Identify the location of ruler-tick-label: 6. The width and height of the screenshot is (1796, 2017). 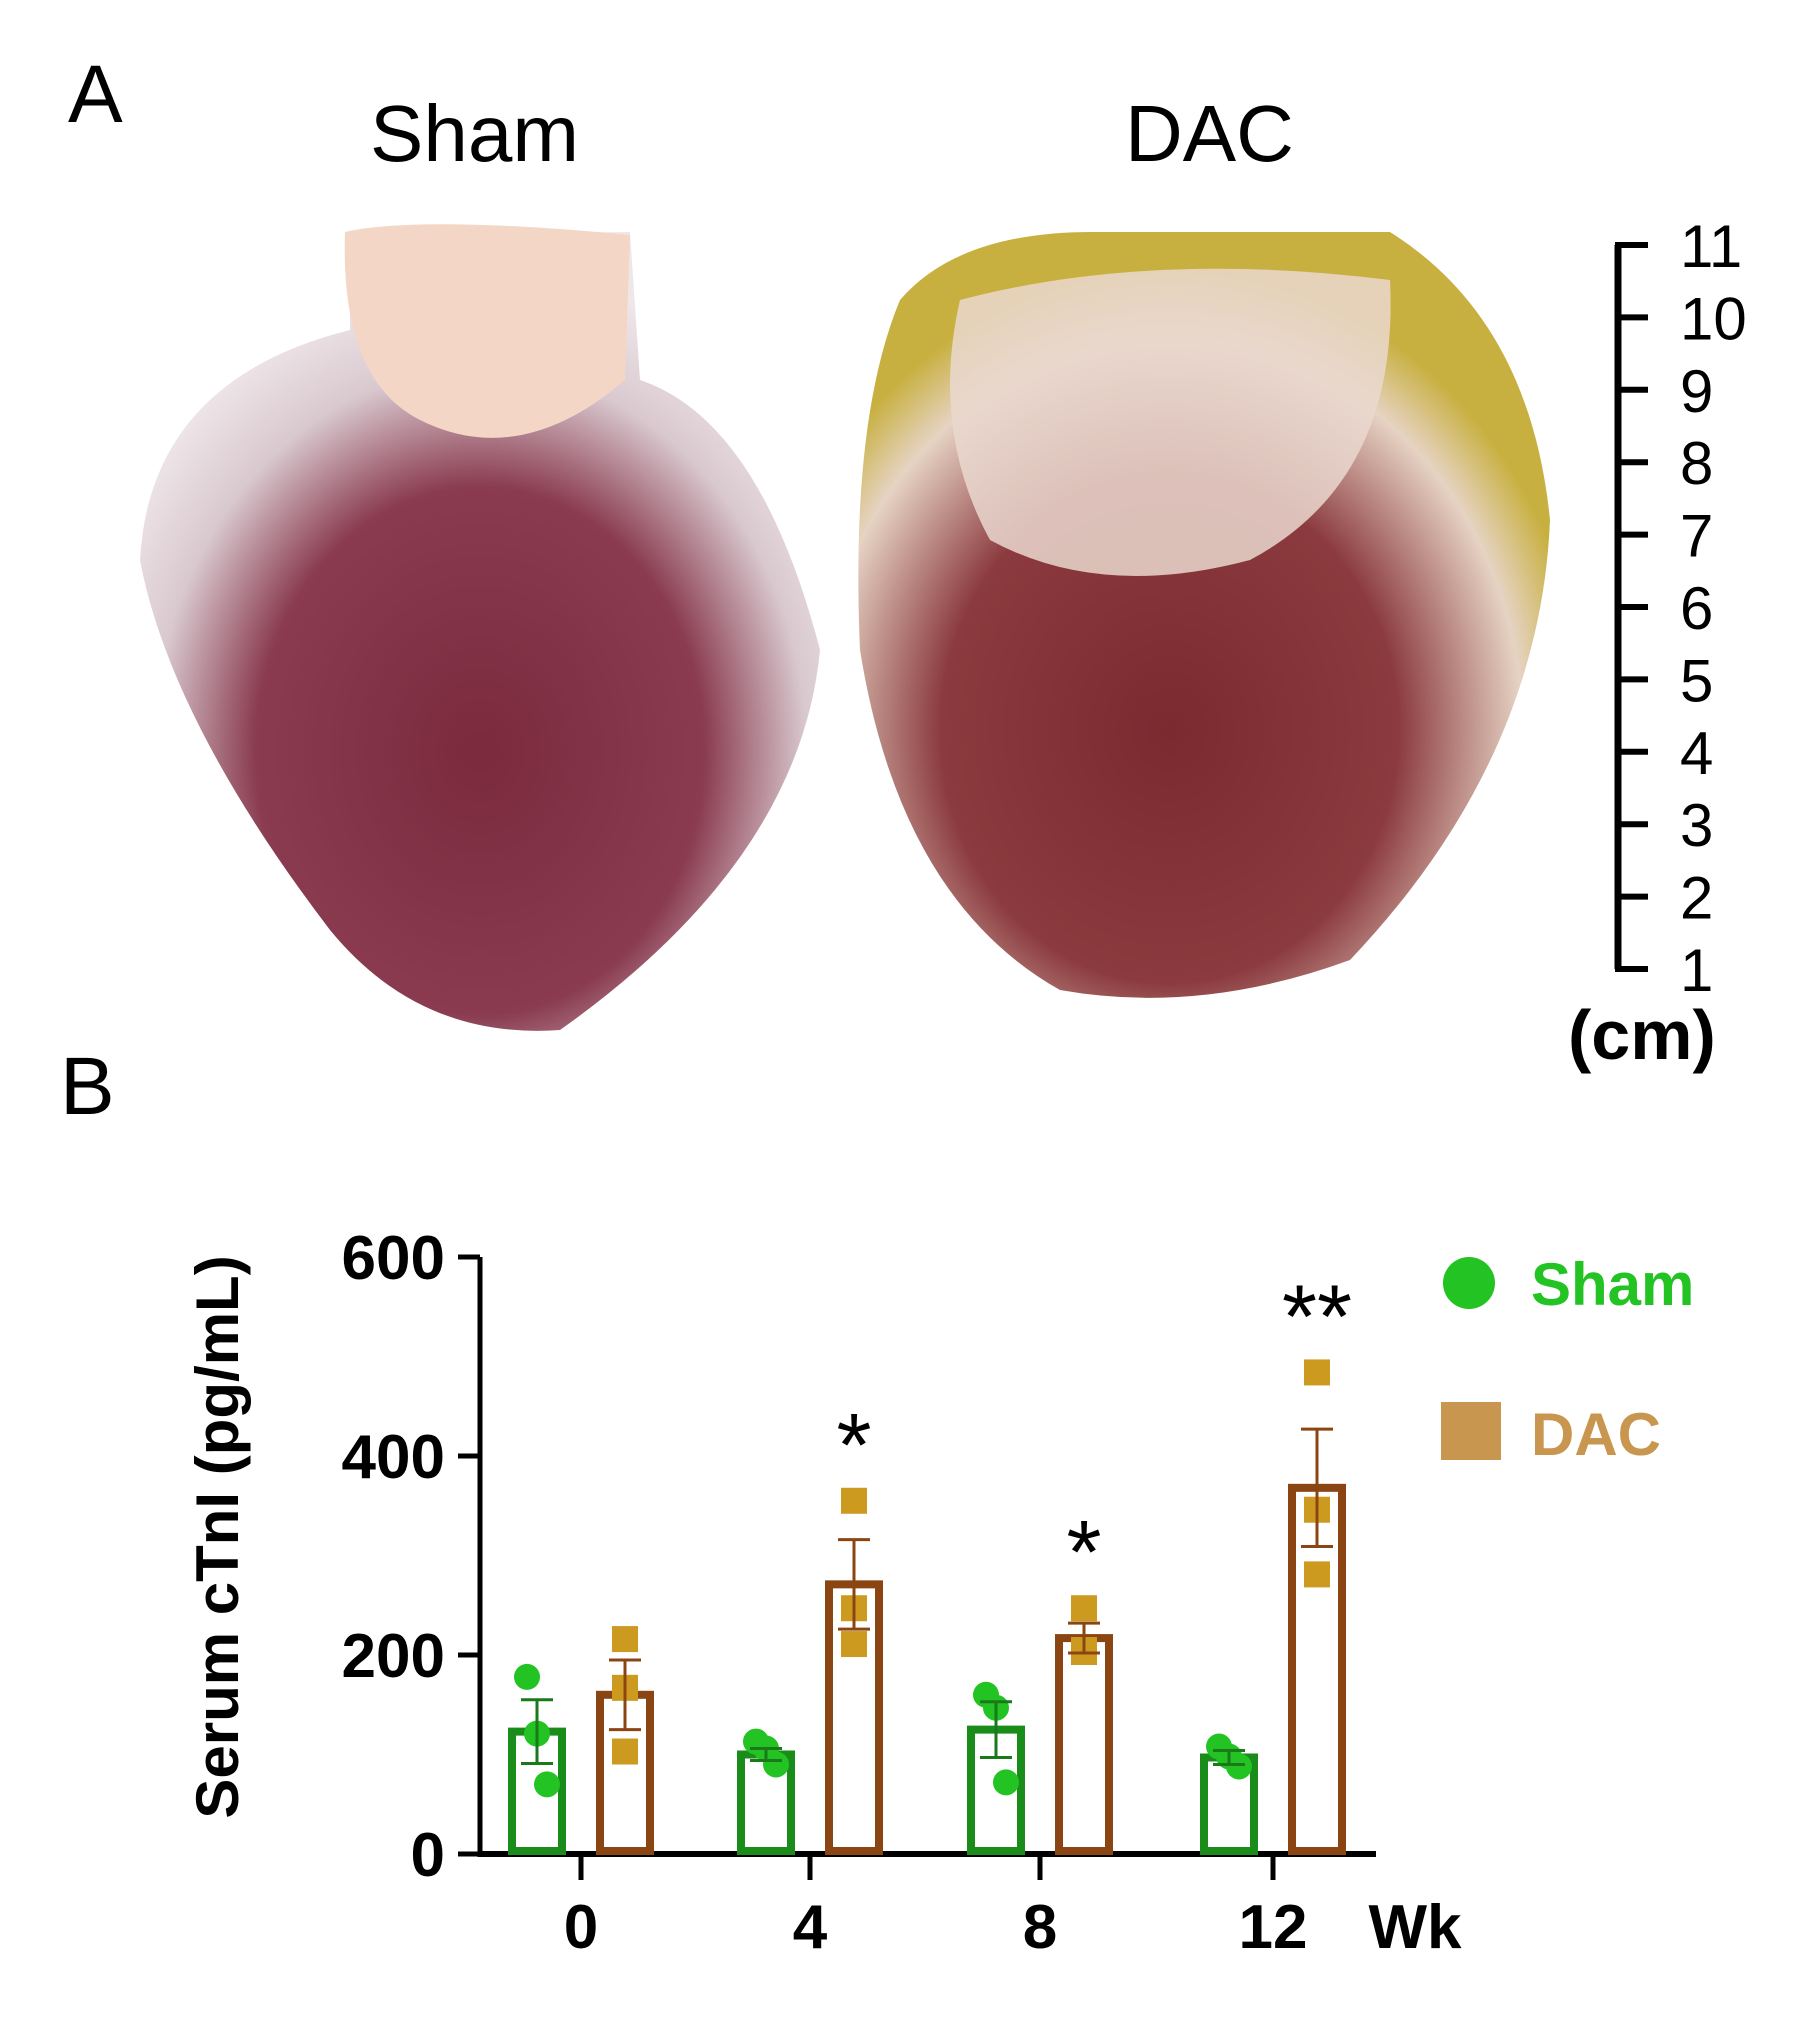
(1696, 608).